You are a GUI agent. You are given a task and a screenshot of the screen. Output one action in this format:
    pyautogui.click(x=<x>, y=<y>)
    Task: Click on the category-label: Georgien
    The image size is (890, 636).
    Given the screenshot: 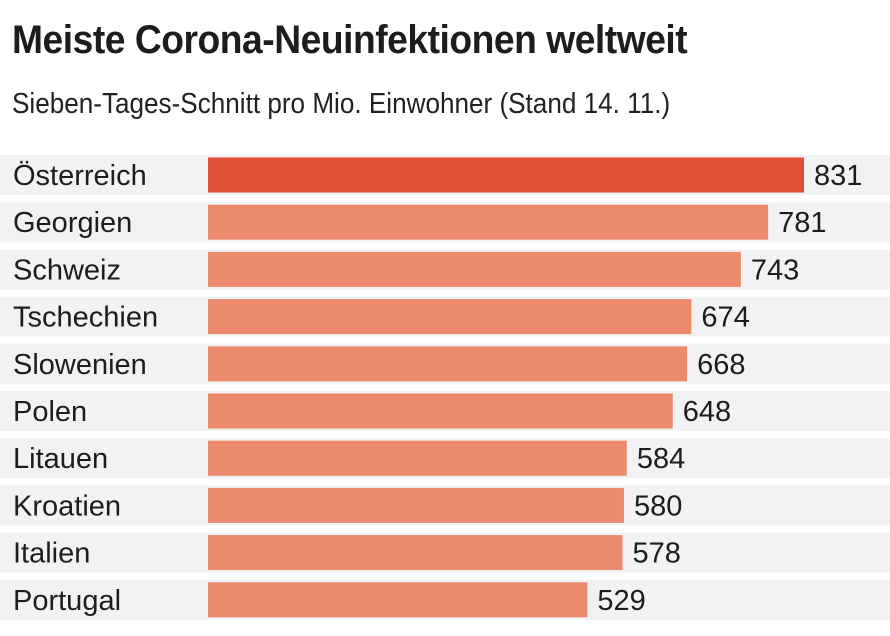 What is the action you would take?
    pyautogui.click(x=72, y=223)
    